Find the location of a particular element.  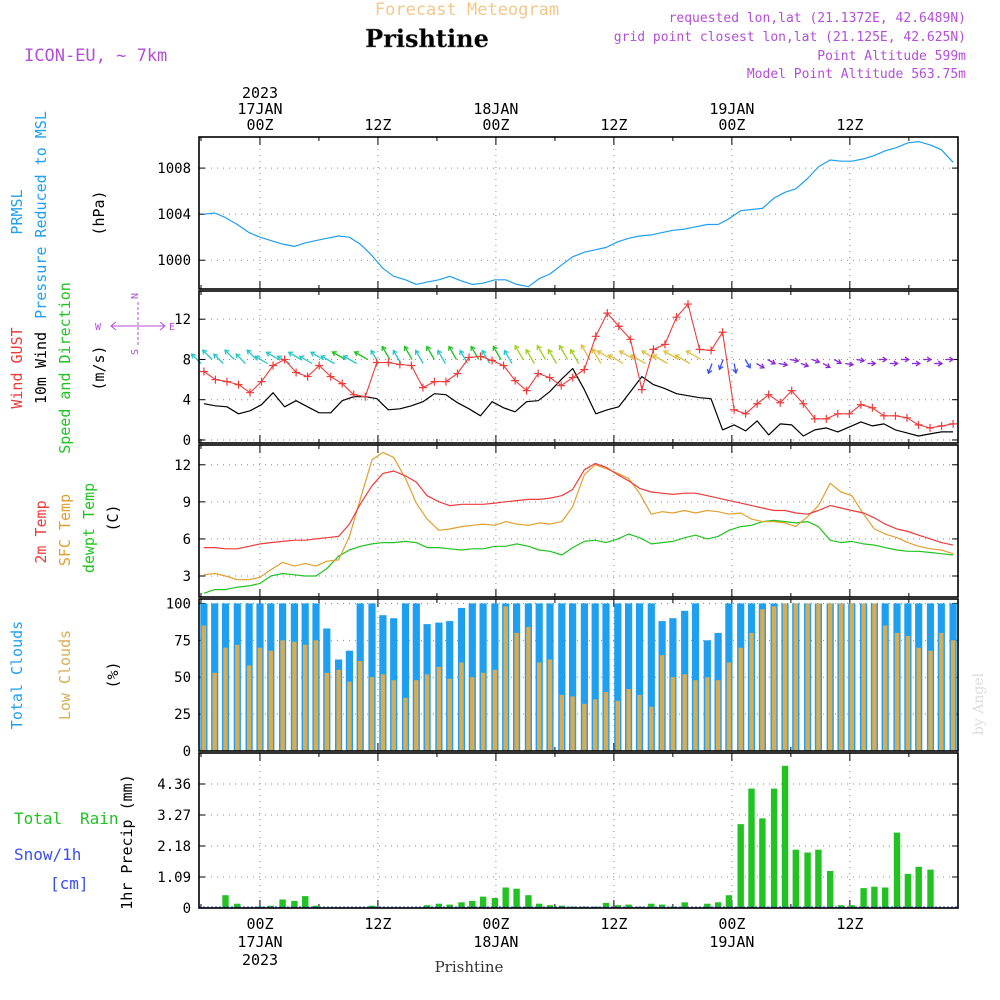

compass-n: N is located at coordinates (135, 296).